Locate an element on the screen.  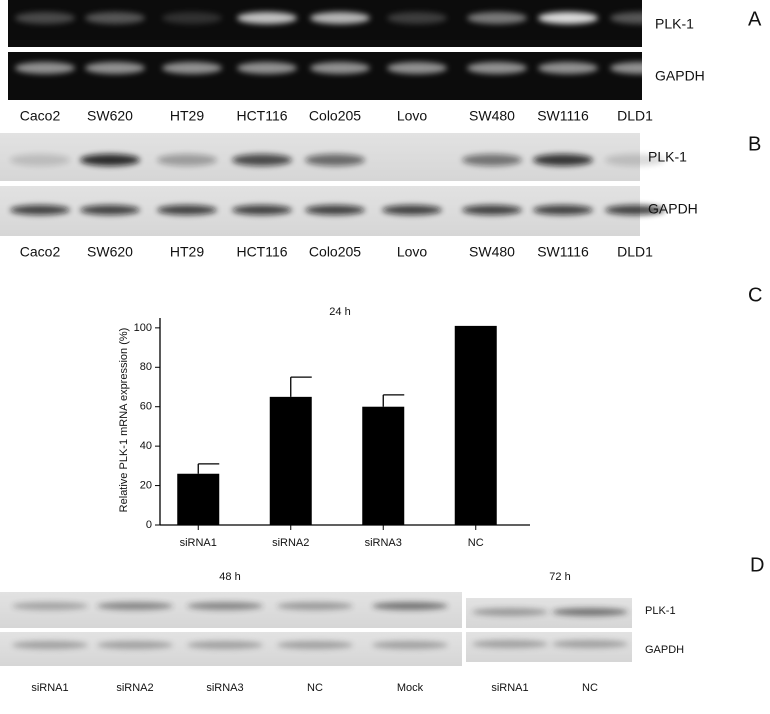
gel-row is located at coordinates (325, 76).